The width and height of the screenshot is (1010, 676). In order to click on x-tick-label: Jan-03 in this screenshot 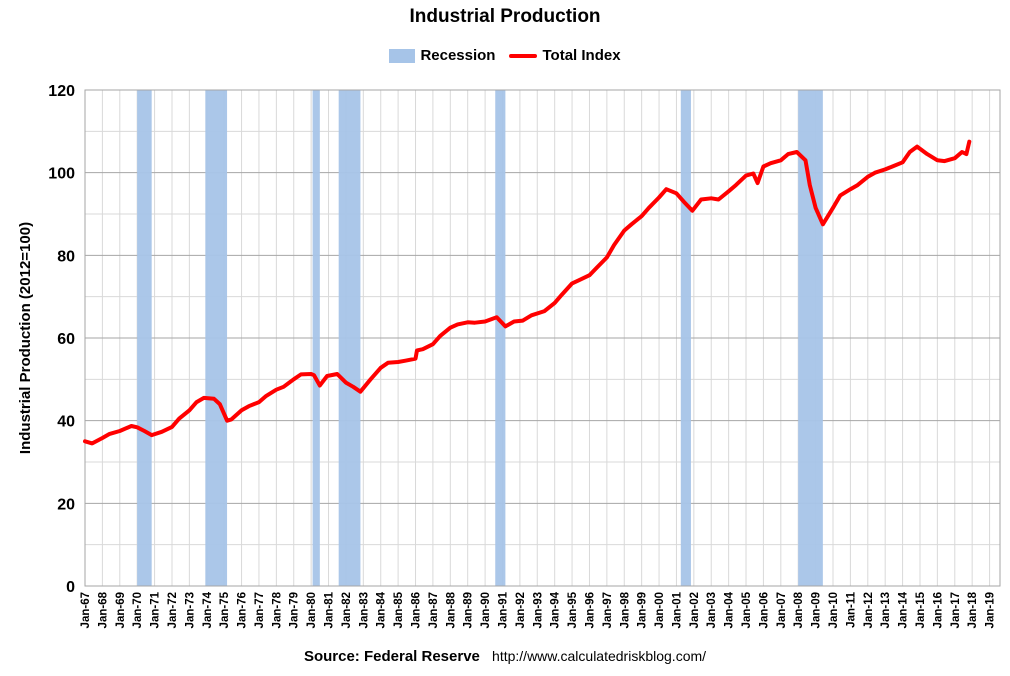, I will do `click(712, 610)`.